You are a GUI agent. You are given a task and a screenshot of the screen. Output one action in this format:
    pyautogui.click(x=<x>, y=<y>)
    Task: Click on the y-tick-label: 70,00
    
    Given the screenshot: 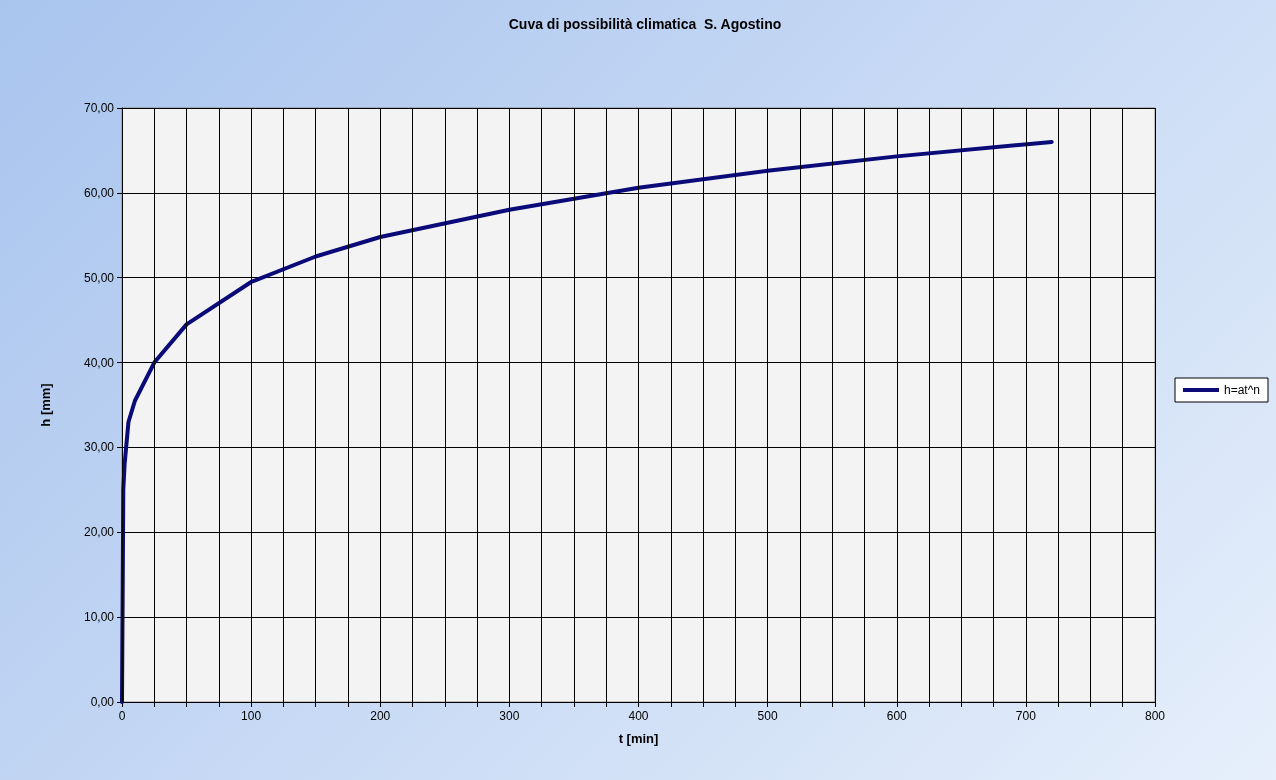 What is the action you would take?
    pyautogui.click(x=99, y=108)
    